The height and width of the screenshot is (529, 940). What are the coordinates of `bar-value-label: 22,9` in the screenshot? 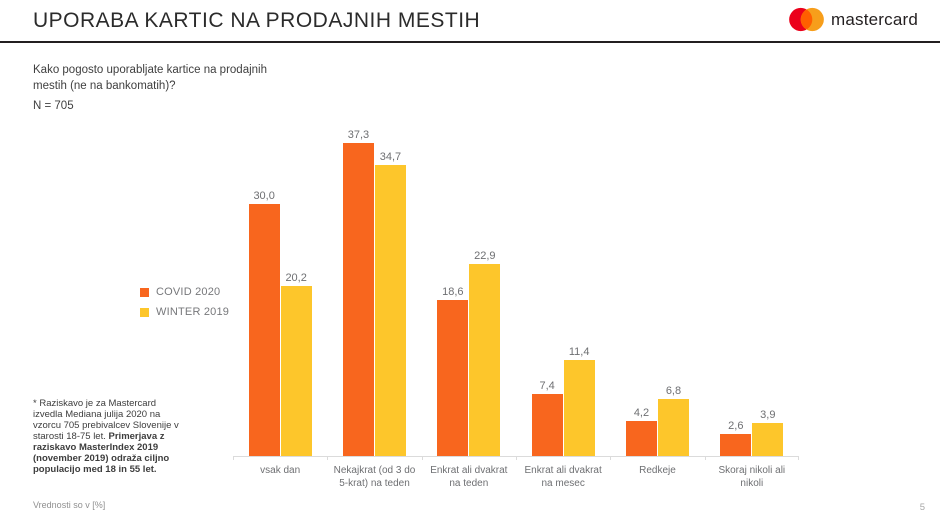 It's located at (485, 256).